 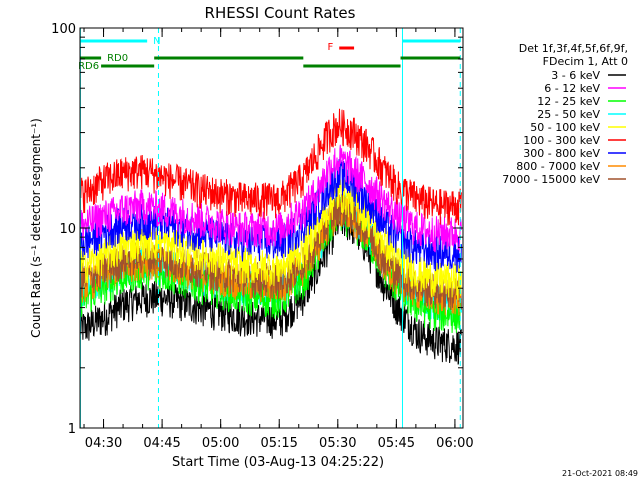 What do you see at coordinates (117, 58) in the screenshot?
I see `annotation-label-rd0: RD0` at bounding box center [117, 58].